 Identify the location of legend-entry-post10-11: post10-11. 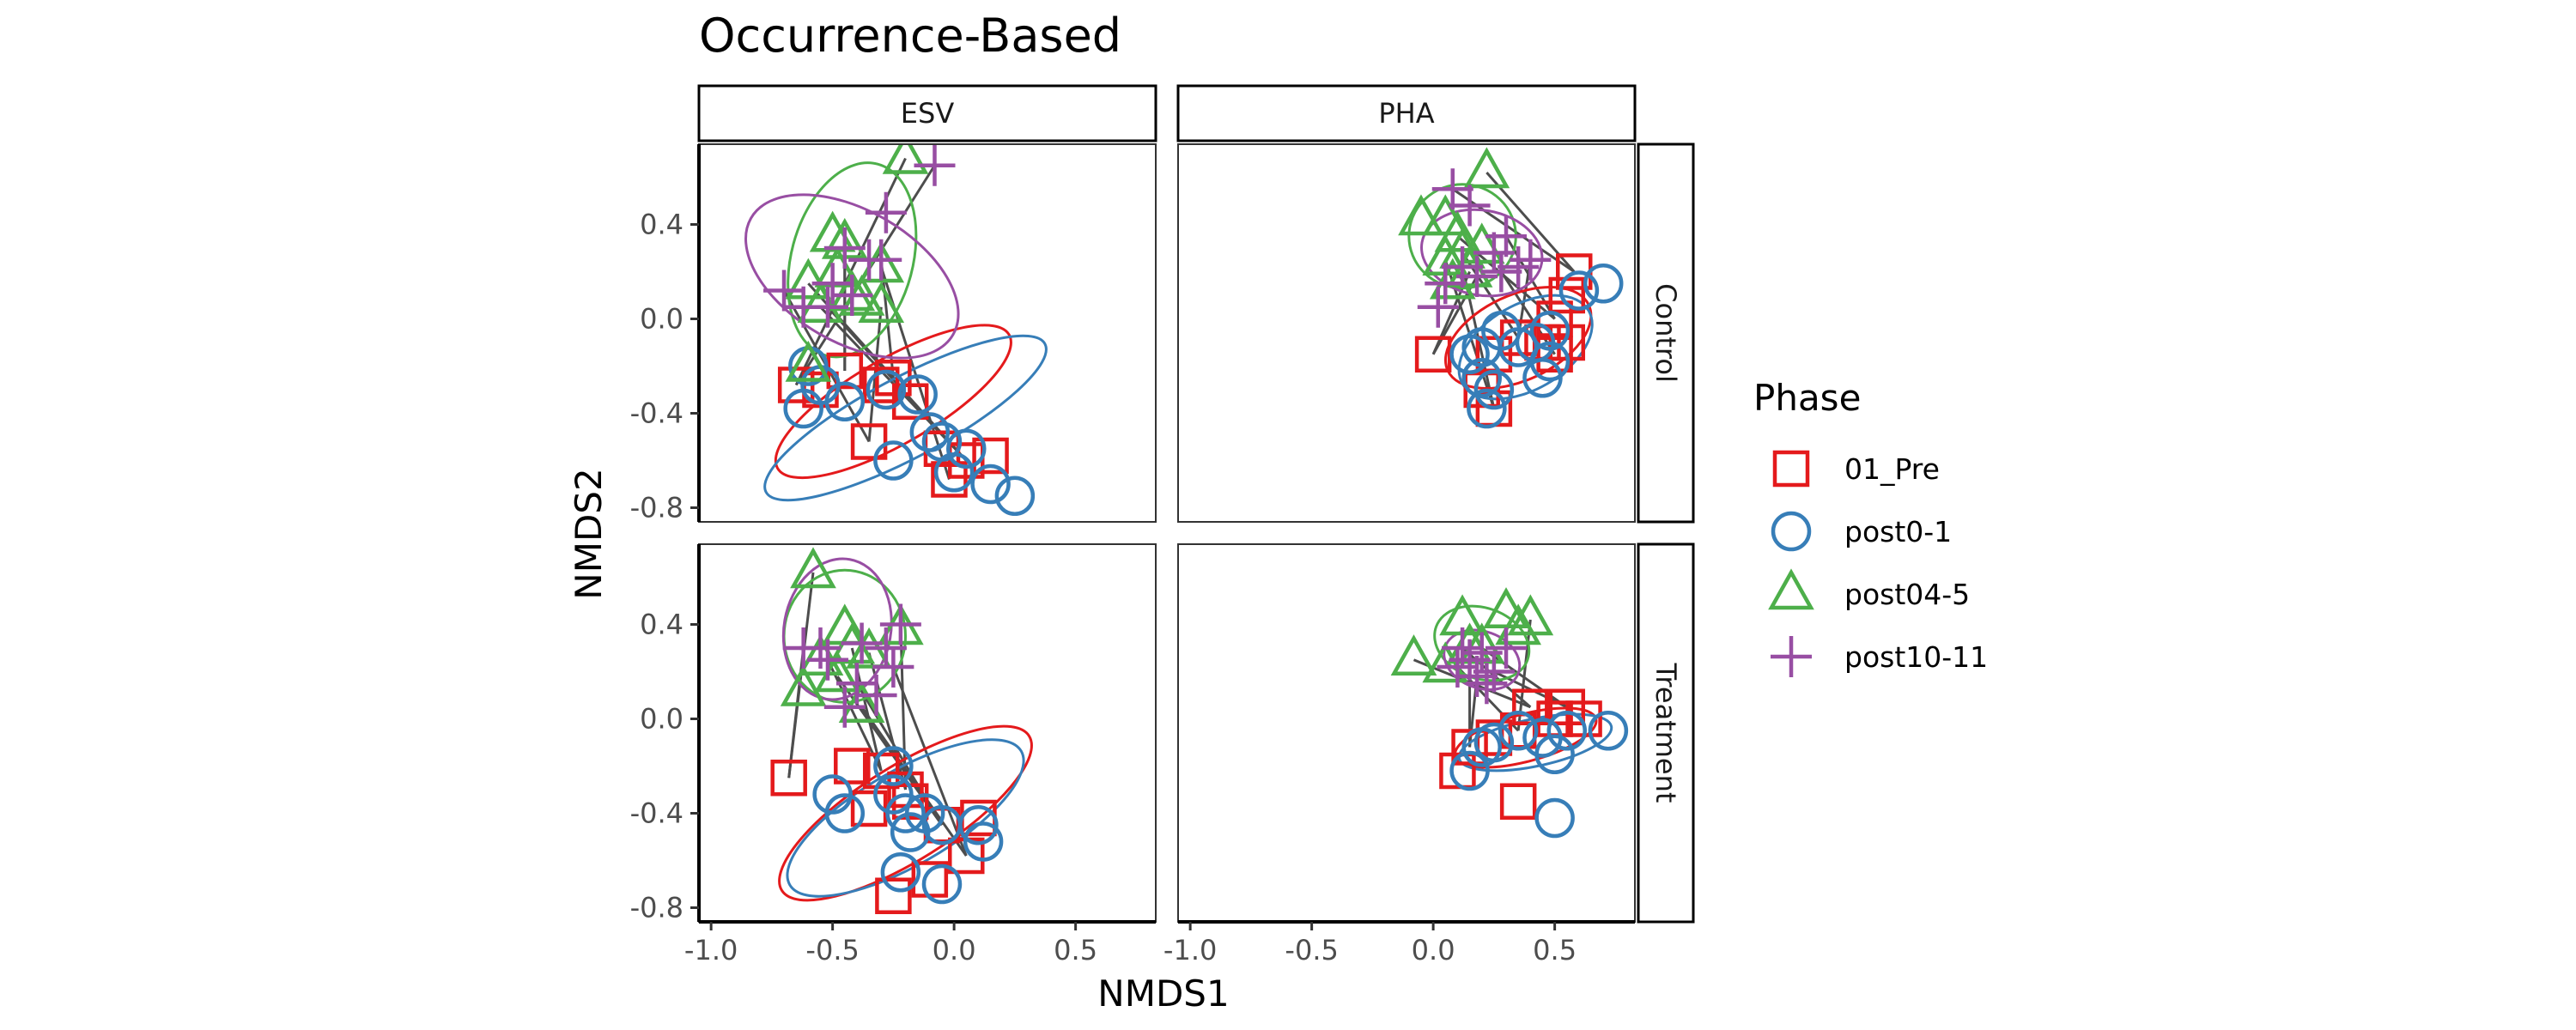
(1880, 656).